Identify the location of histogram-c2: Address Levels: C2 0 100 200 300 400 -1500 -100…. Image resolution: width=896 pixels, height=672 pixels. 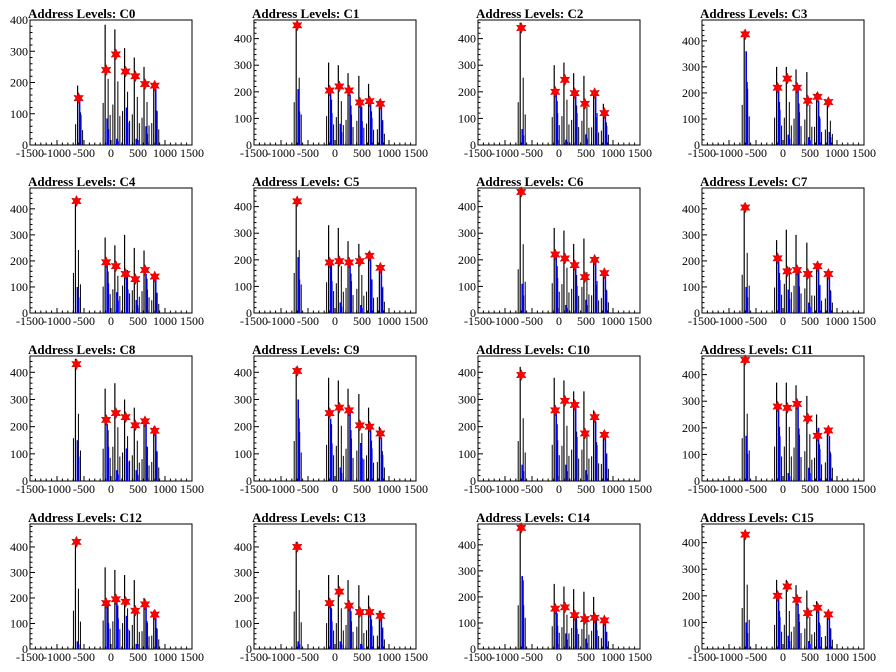
(555, 83).